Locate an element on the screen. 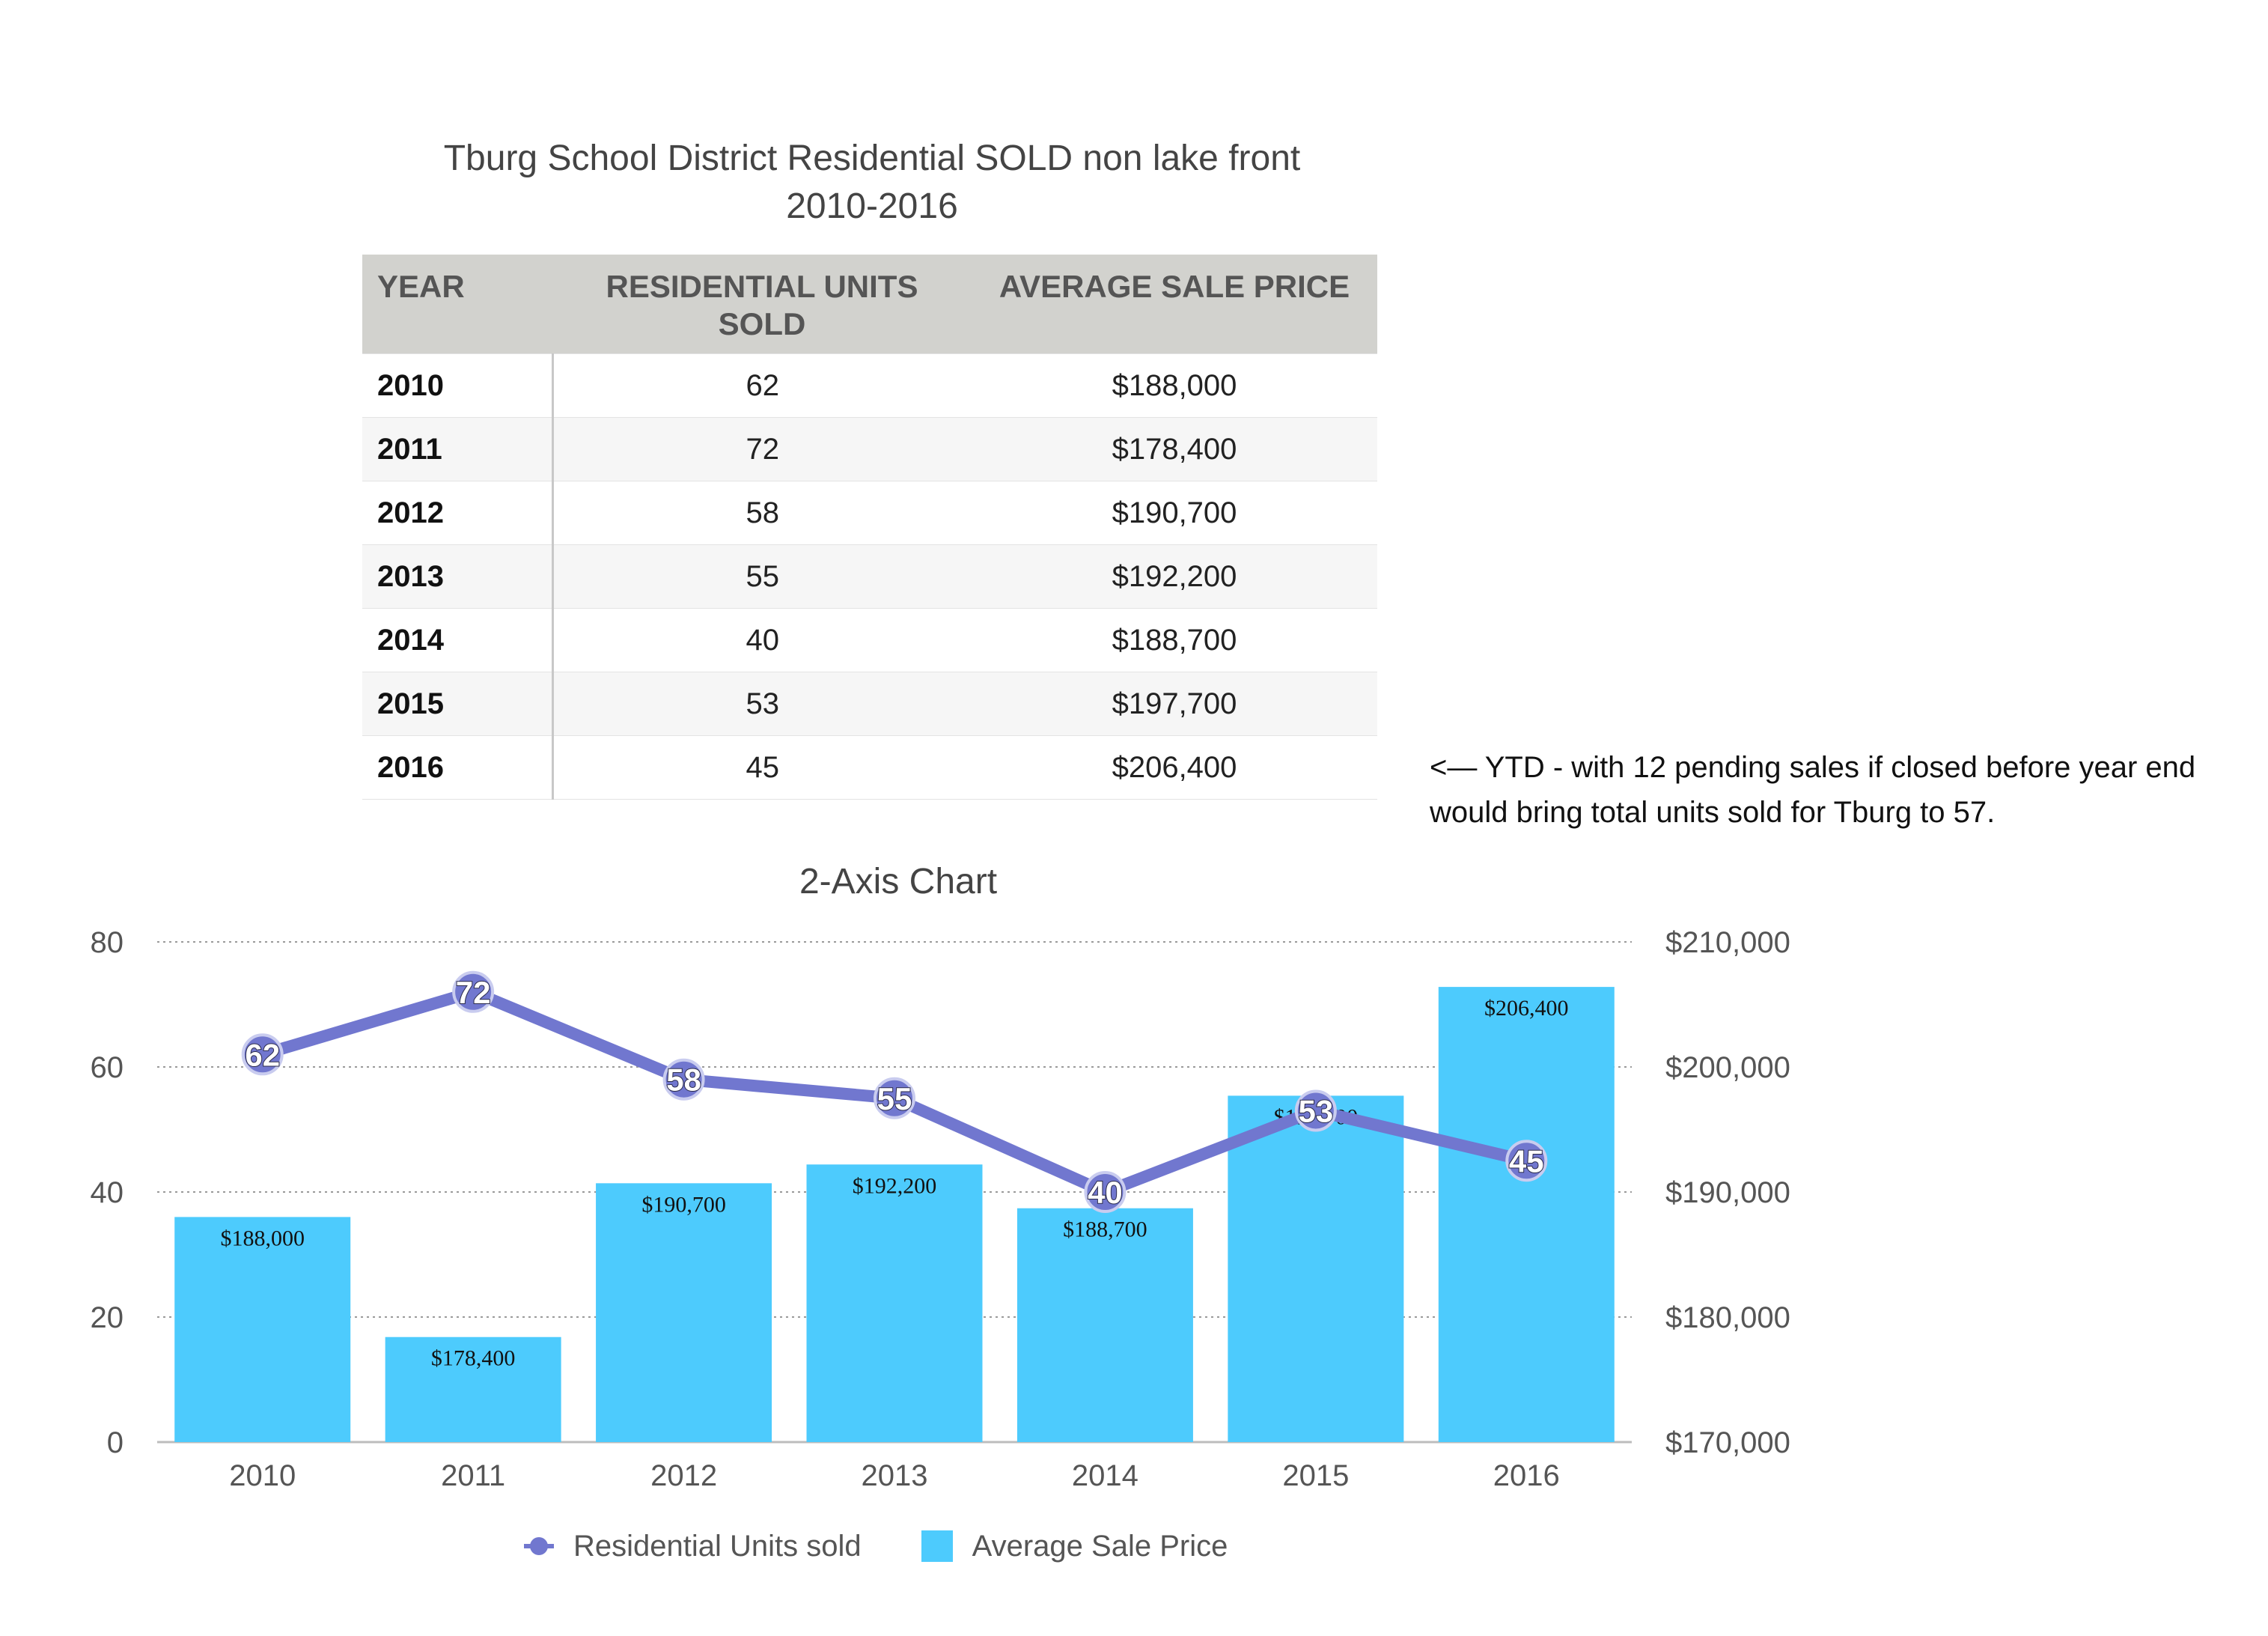  cell-year: 2012 is located at coordinates (458, 513).